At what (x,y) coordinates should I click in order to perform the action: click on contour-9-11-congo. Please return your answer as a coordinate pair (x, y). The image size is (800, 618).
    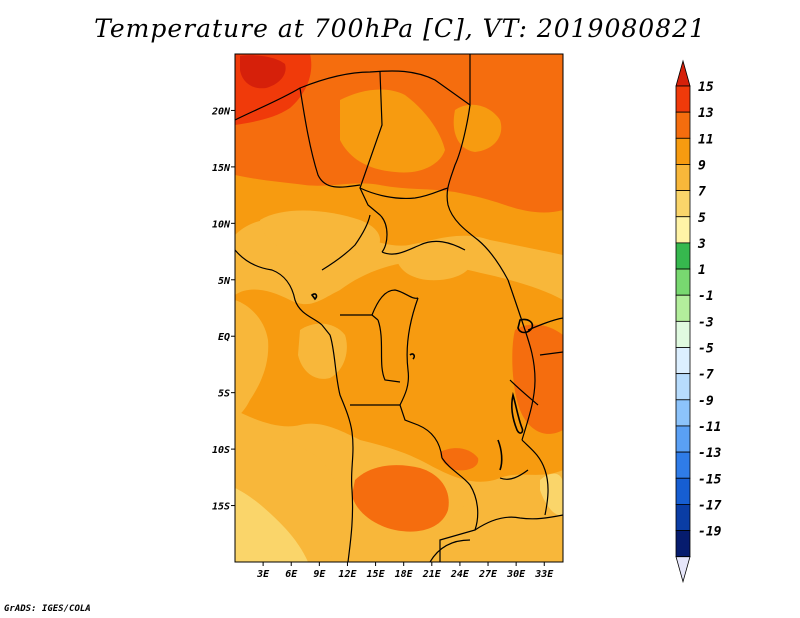
    Looking at the image, I should click on (399, 371).